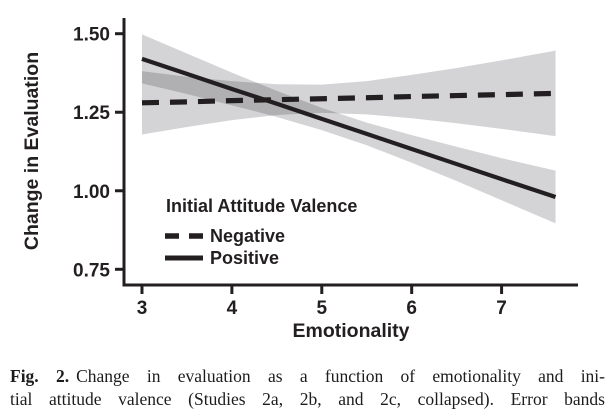 The image size is (613, 414). I want to click on x-tick-label: 3, so click(142, 308).